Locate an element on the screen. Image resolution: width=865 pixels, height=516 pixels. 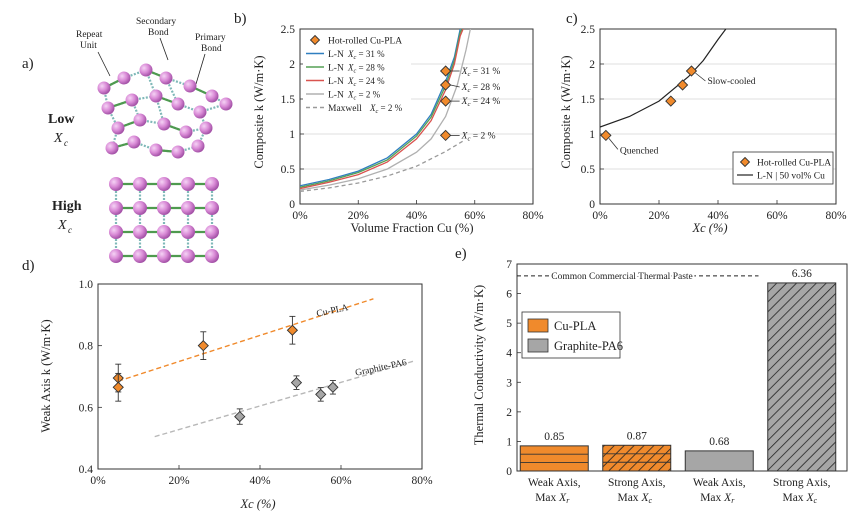
panel-d-annotation: Cu-PLA is located at coordinates (333, 311).